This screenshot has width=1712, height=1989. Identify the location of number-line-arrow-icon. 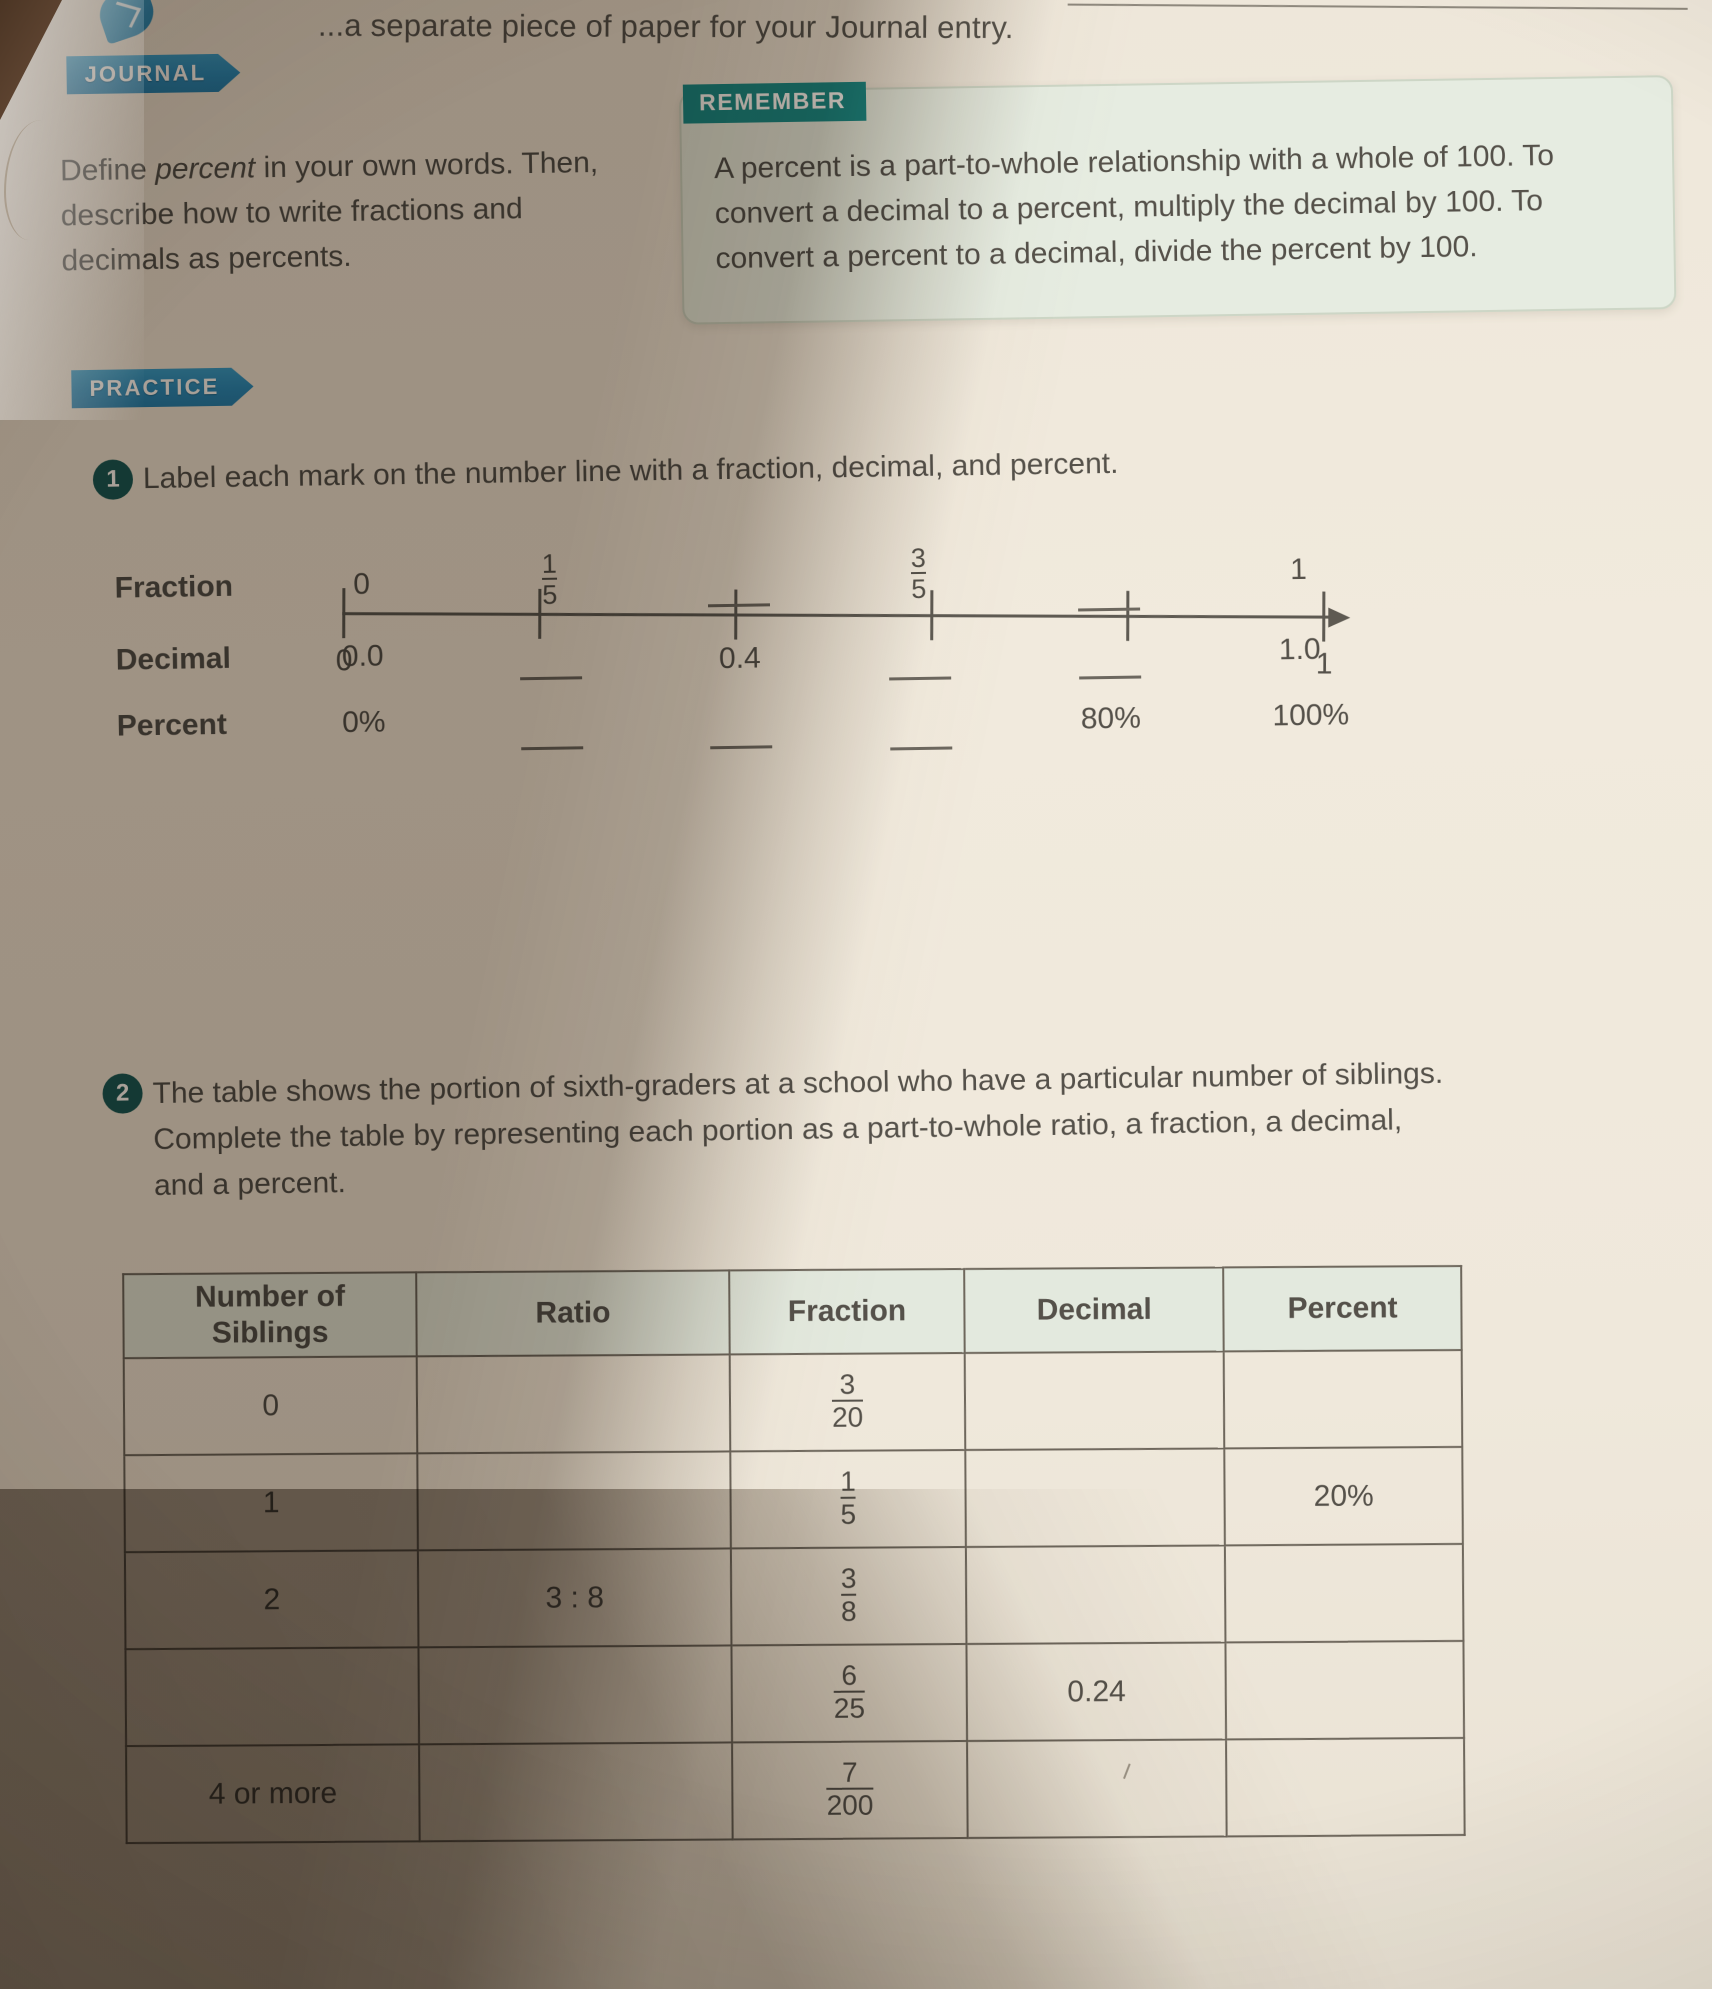
(1339, 617).